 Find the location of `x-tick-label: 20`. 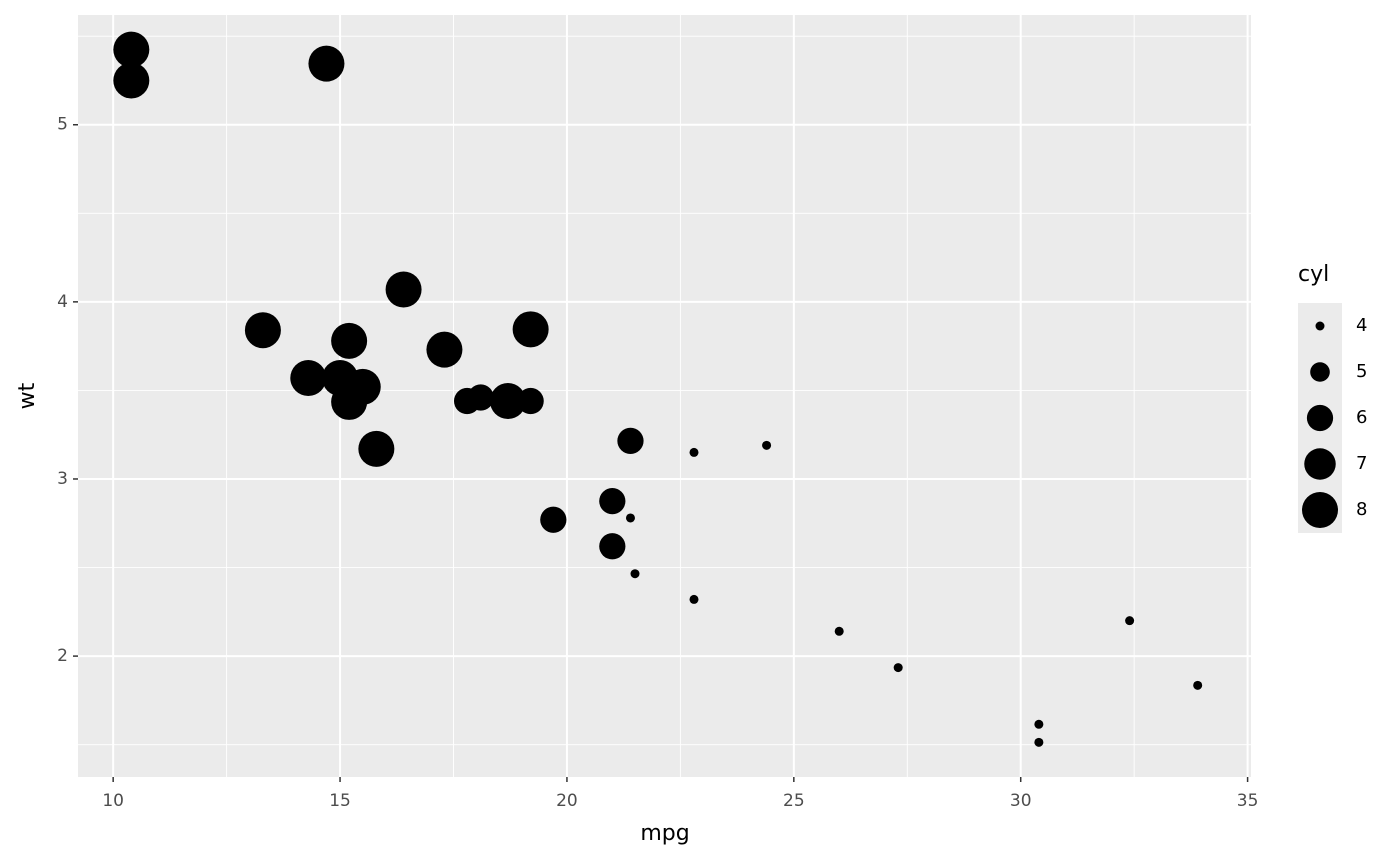

x-tick-label: 20 is located at coordinates (567, 801).